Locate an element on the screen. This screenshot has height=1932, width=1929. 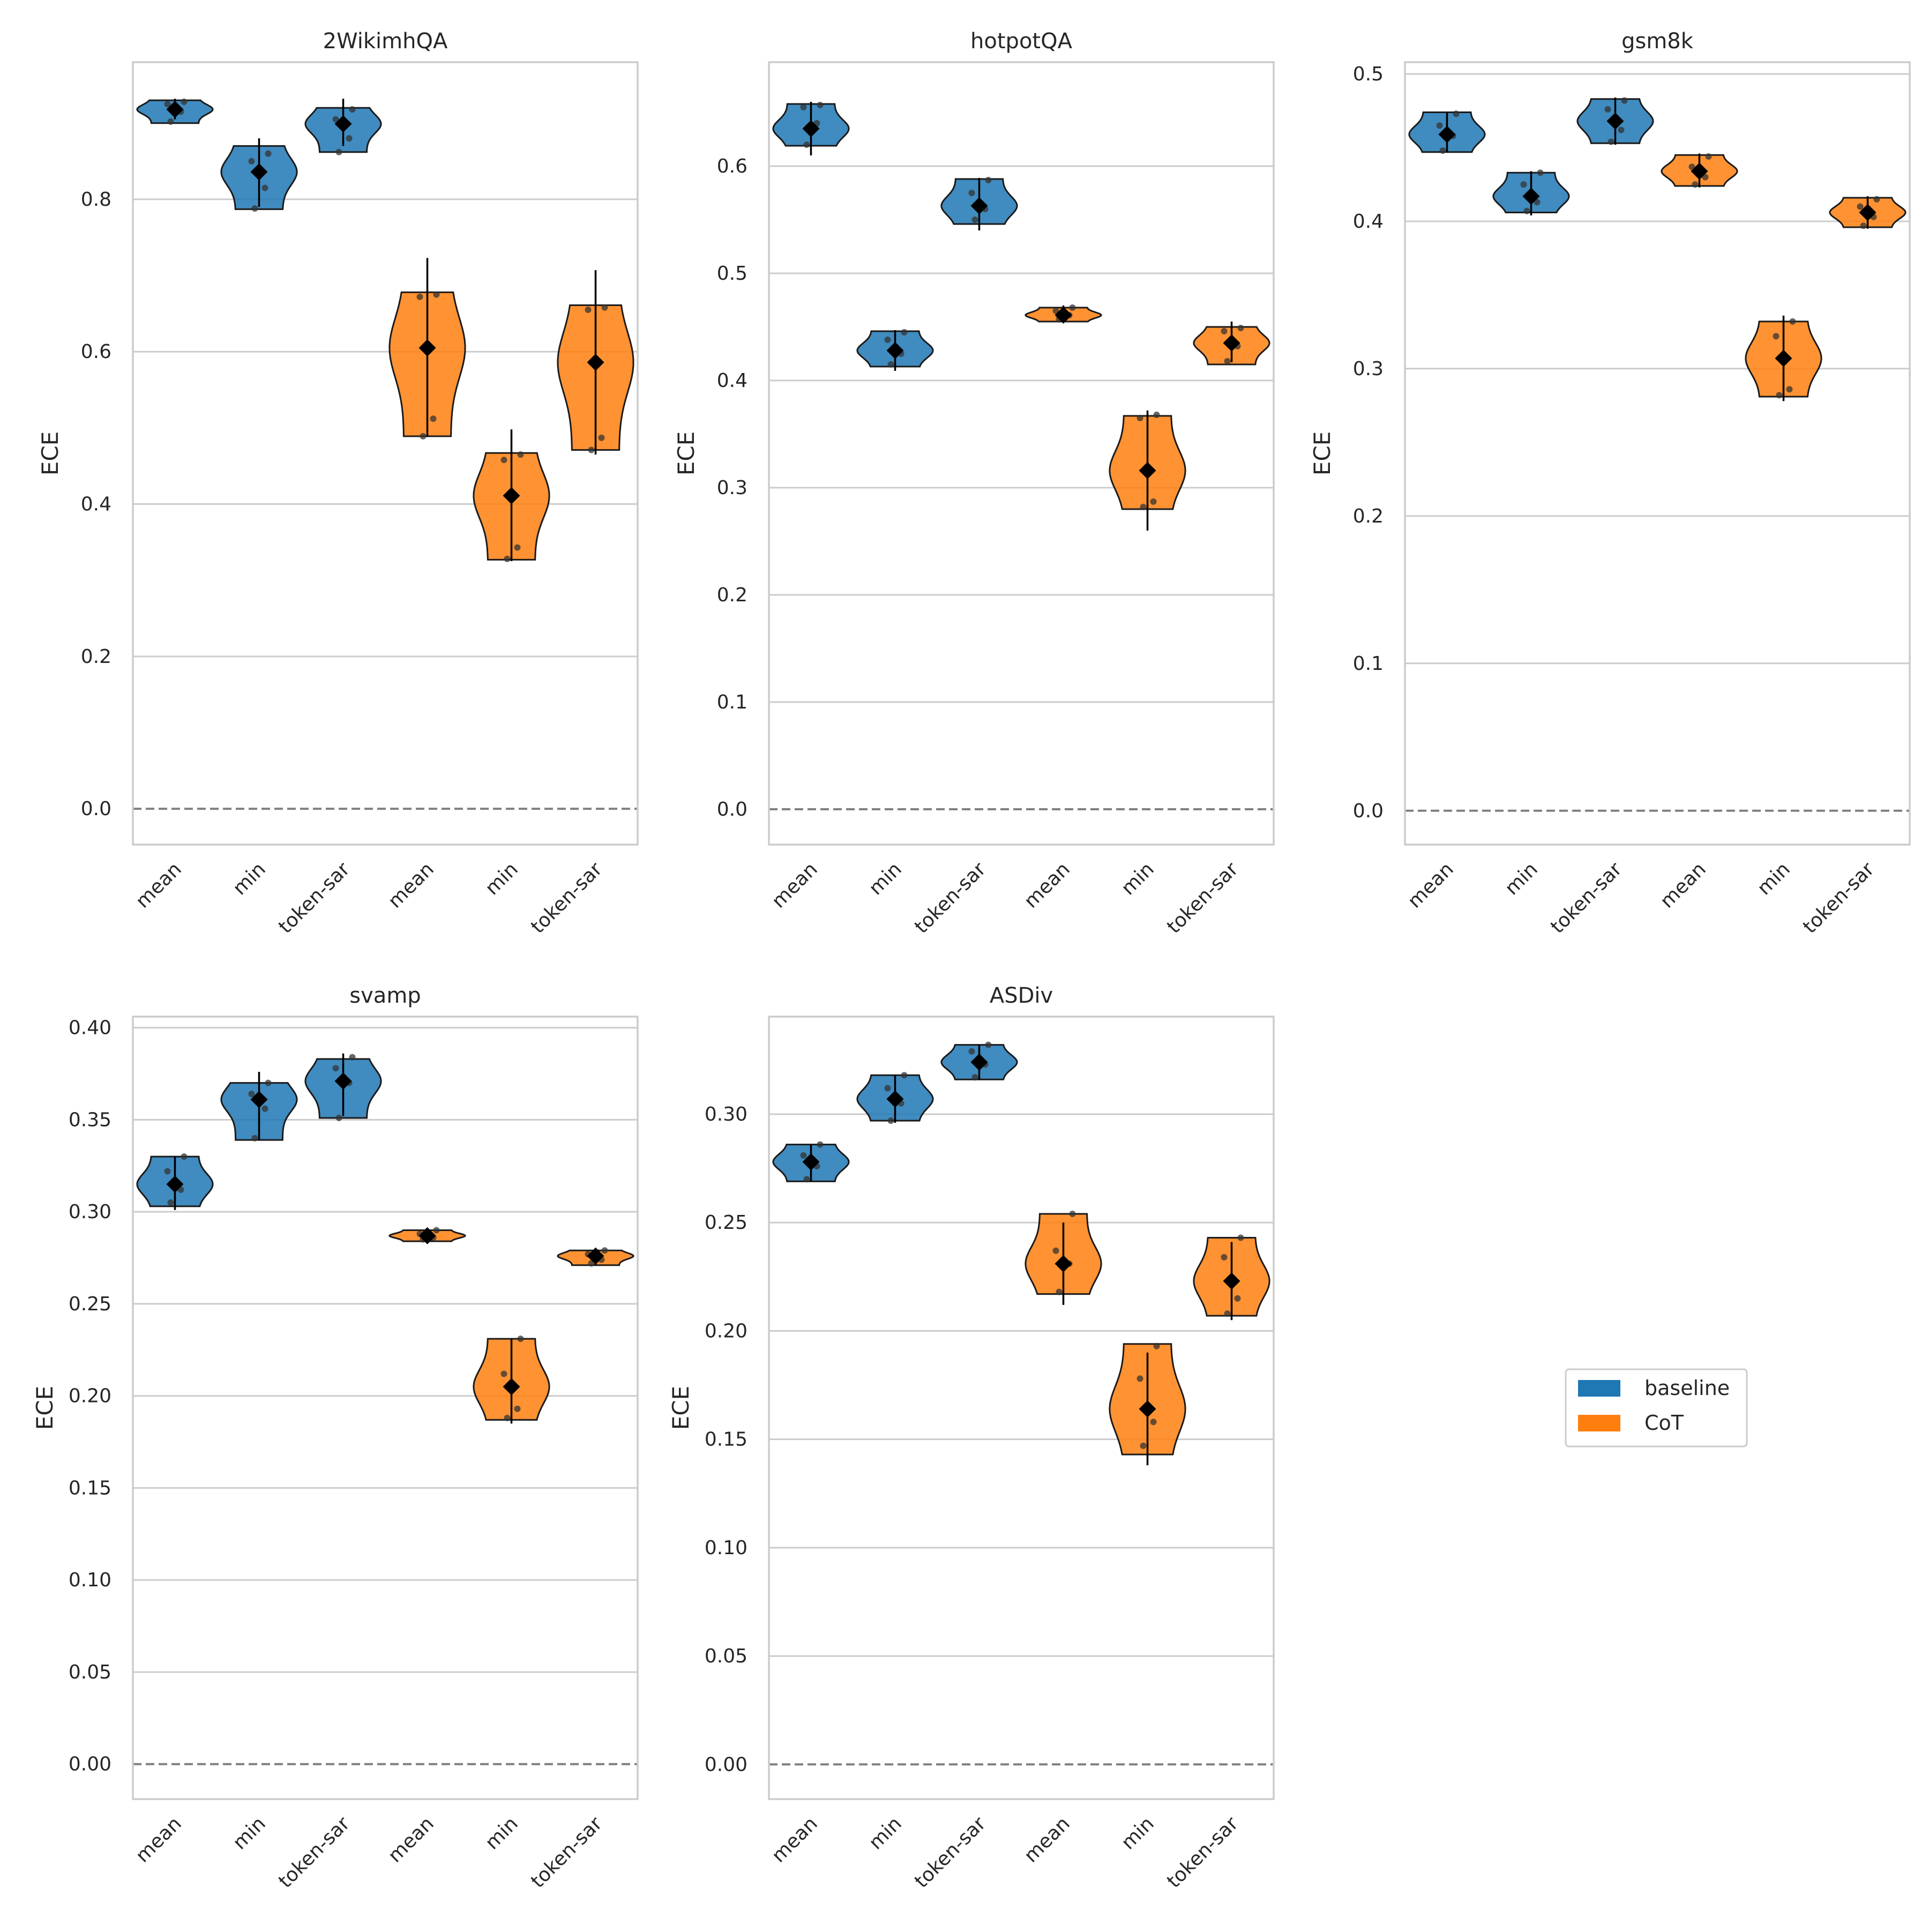
panel-title: gsm8k is located at coordinates (1657, 41).